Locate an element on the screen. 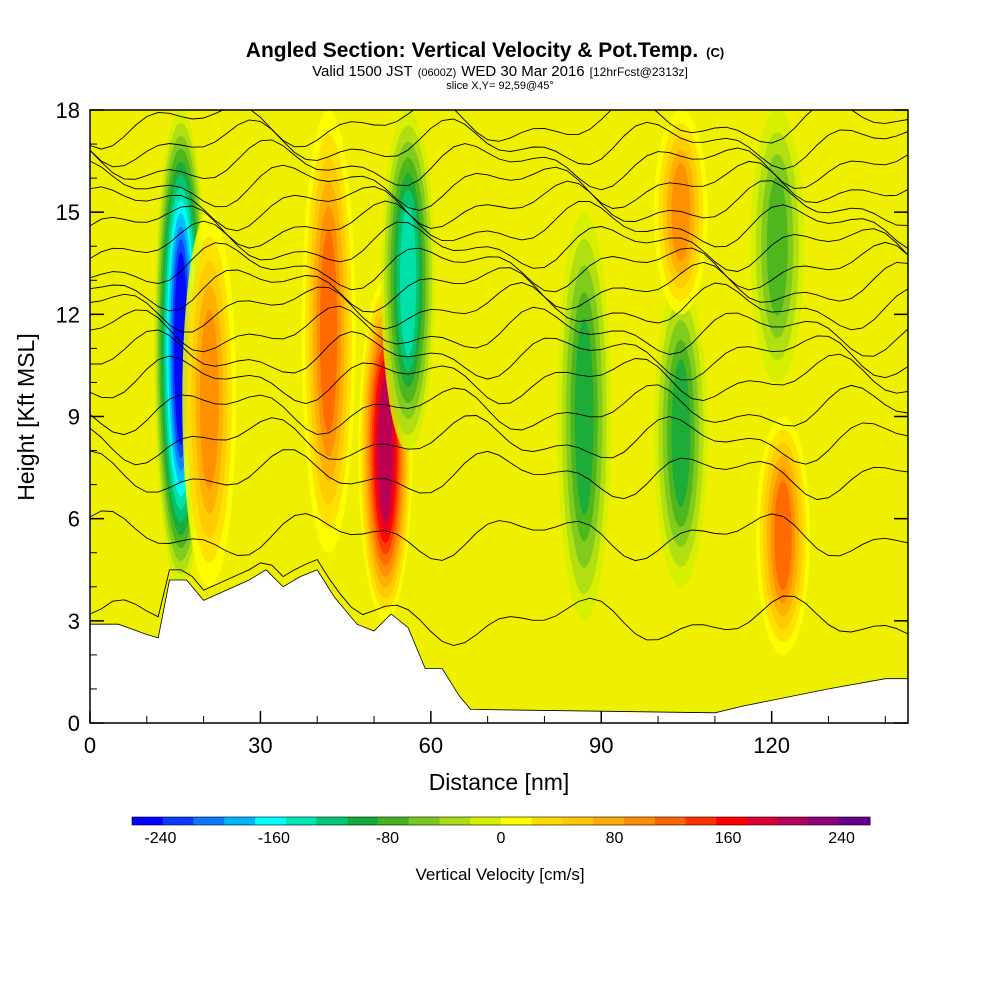 Image resolution: width=1000 pixels, height=1000 pixels. colorbar-tick-label: 160 is located at coordinates (728, 838).